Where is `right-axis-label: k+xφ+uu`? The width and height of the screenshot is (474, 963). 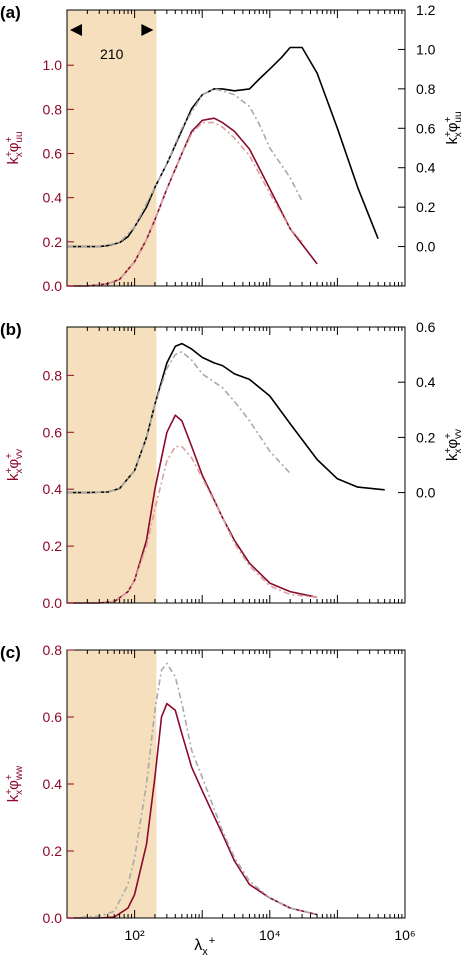
right-axis-label: k+xφ+uu is located at coordinates (453, 127).